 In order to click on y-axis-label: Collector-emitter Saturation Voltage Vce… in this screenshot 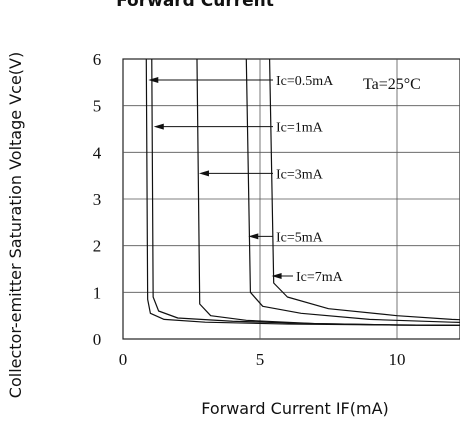, I will do `click(15, 225)`.